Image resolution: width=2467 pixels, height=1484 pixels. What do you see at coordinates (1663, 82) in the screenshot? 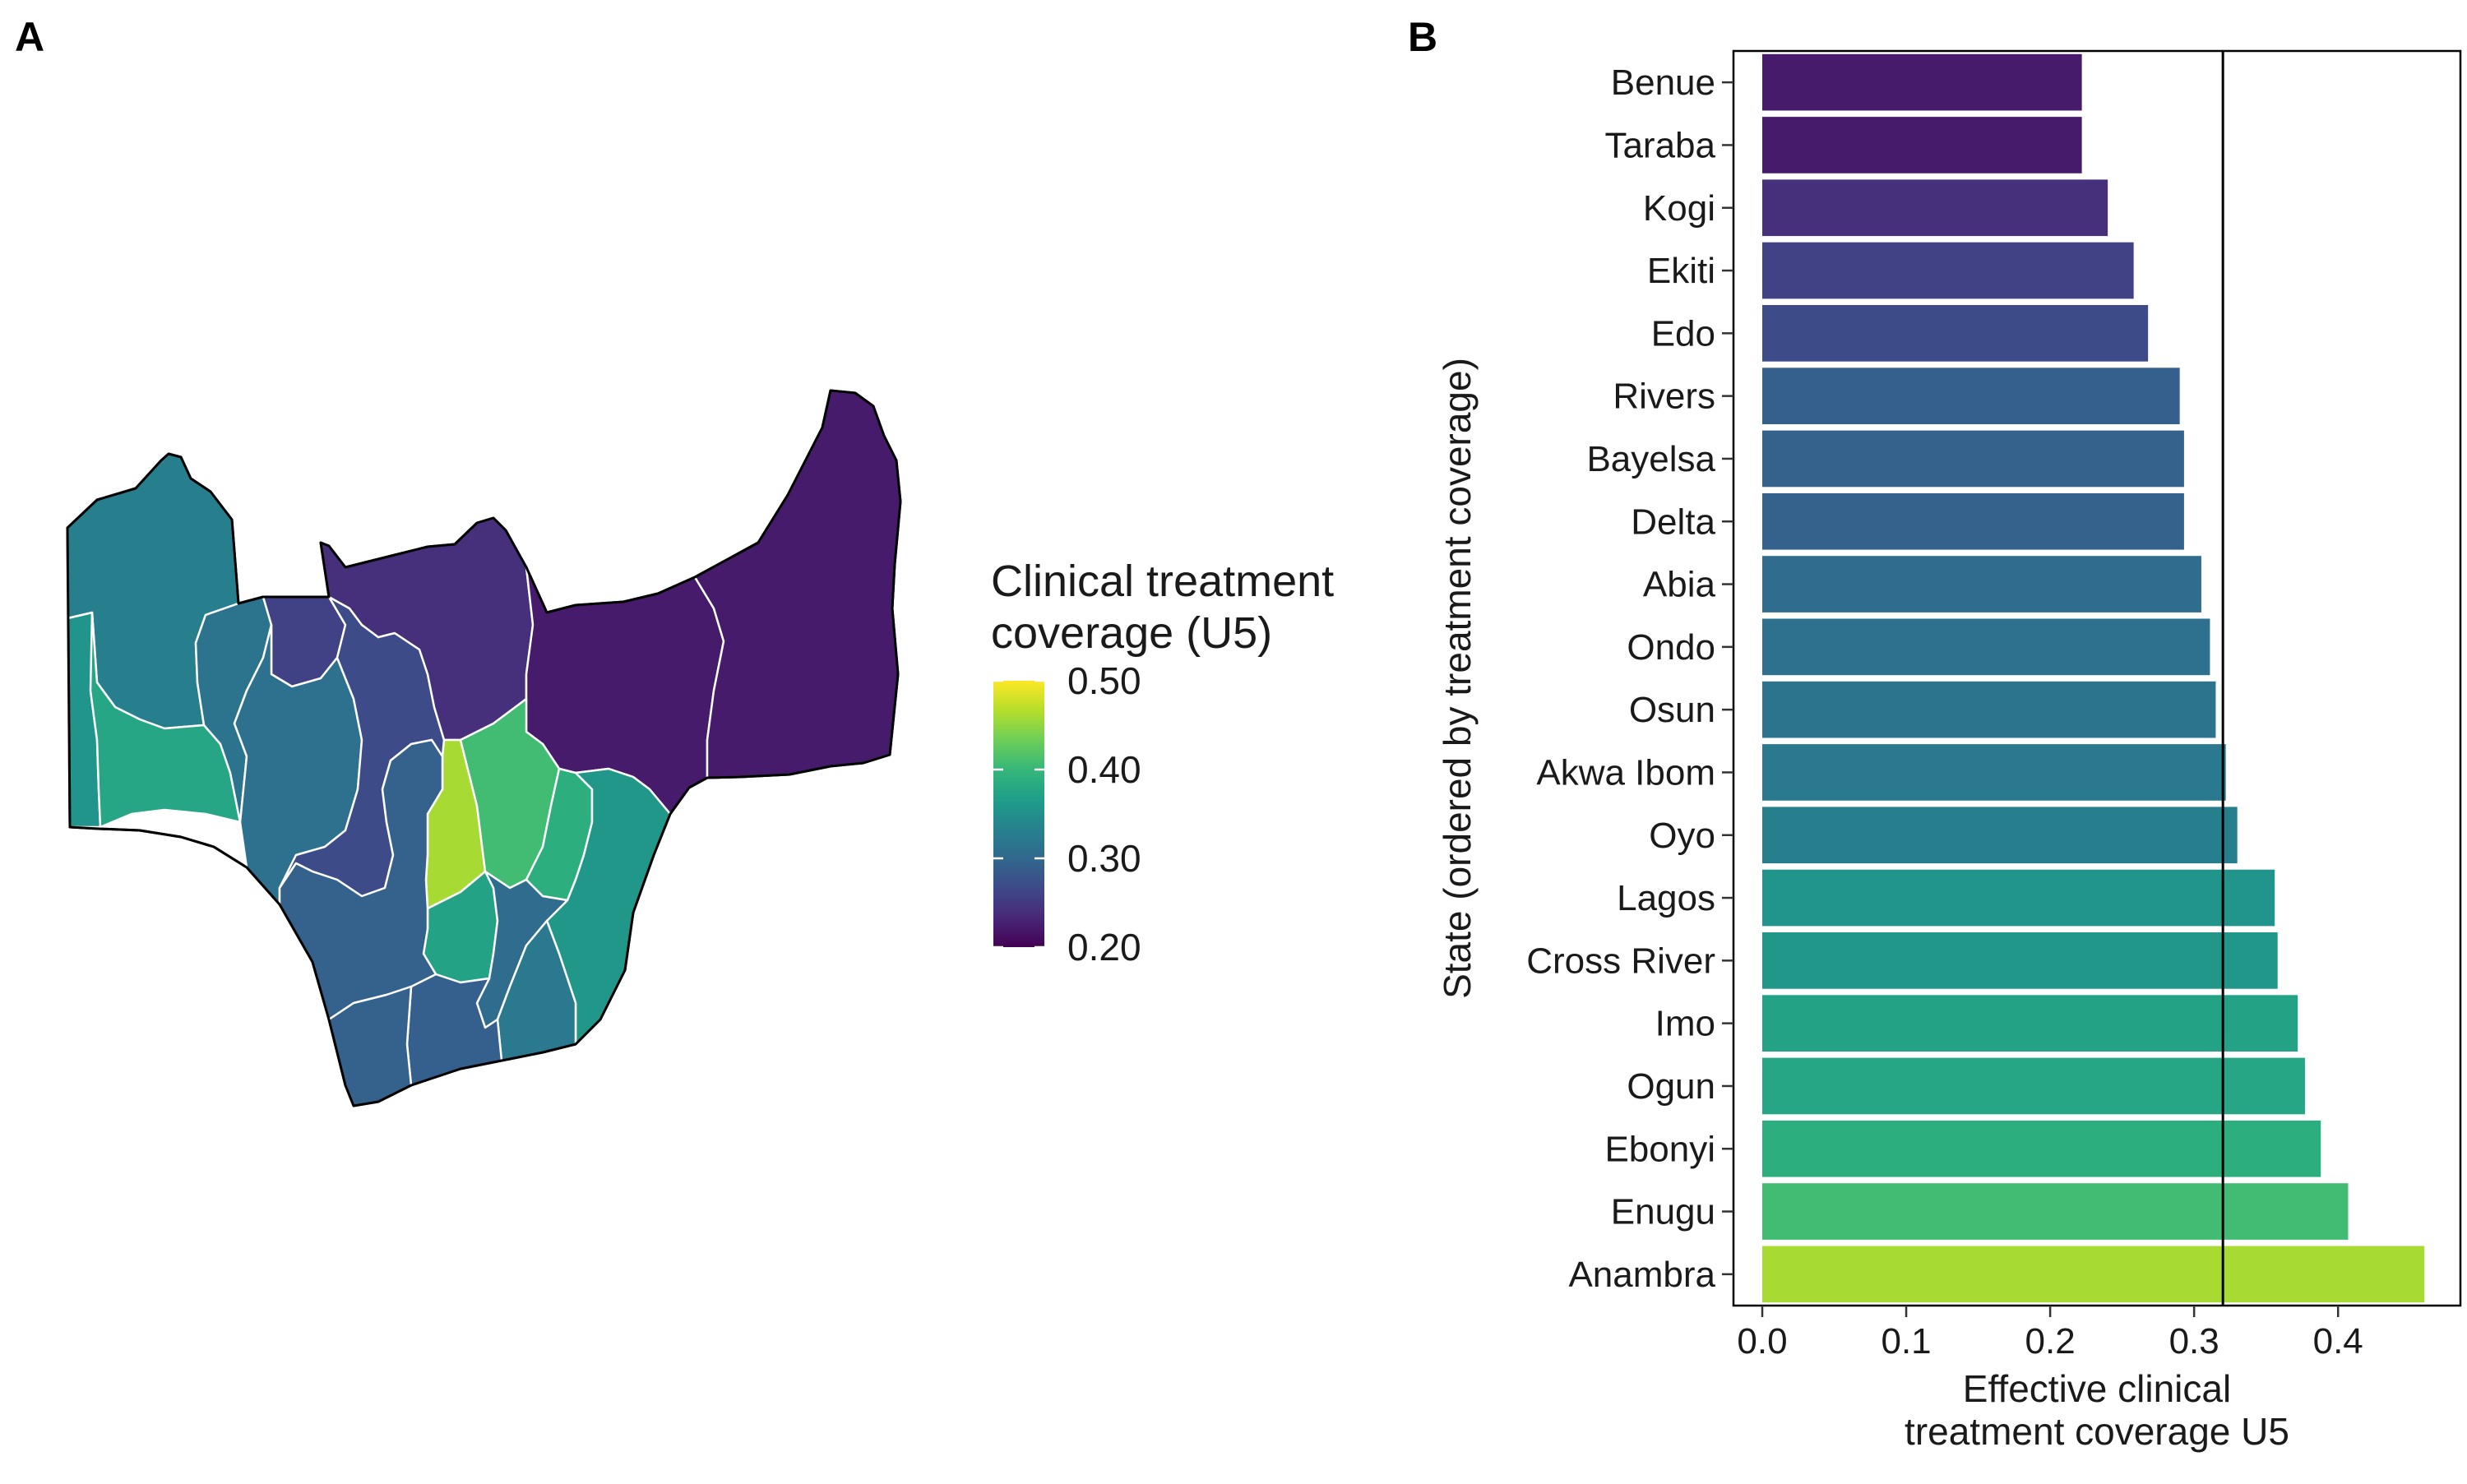
I see `y-tick-label: Benue` at bounding box center [1663, 82].